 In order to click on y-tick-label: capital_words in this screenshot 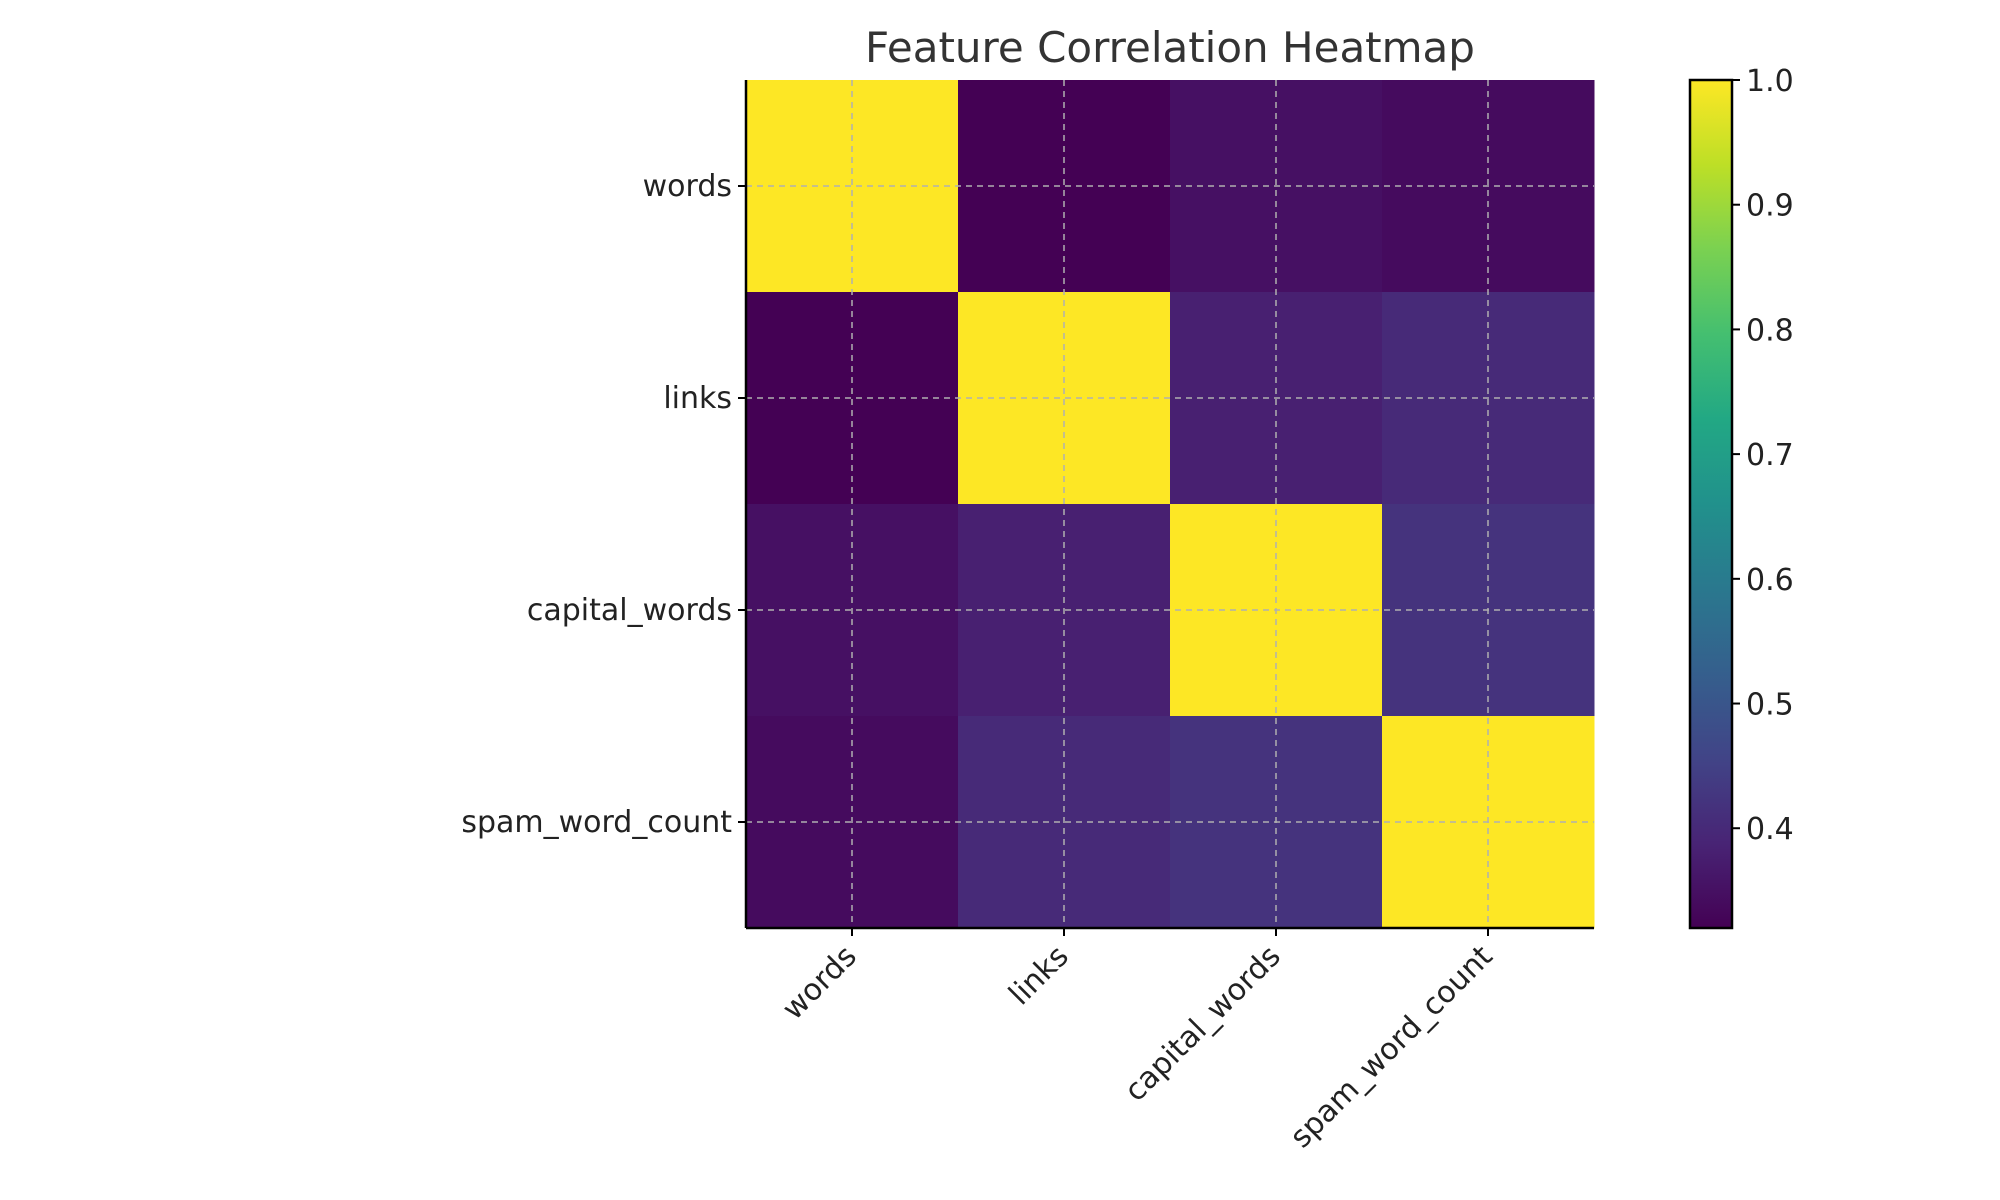, I will do `click(629, 610)`.